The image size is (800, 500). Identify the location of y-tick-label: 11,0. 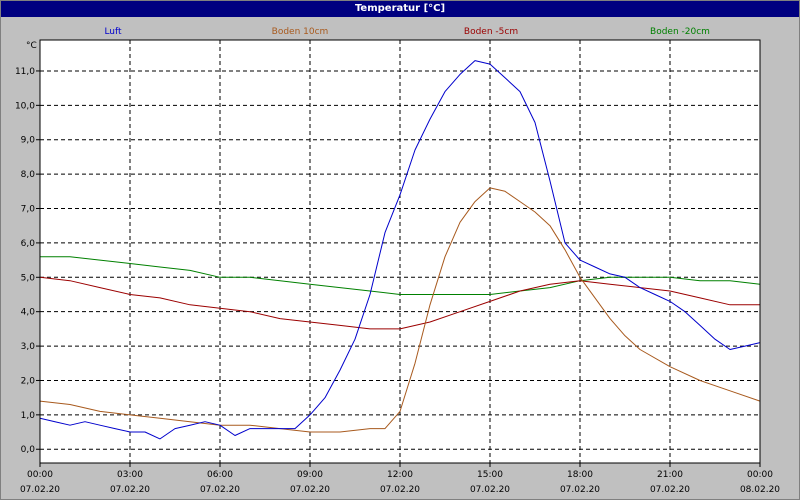
(25, 72).